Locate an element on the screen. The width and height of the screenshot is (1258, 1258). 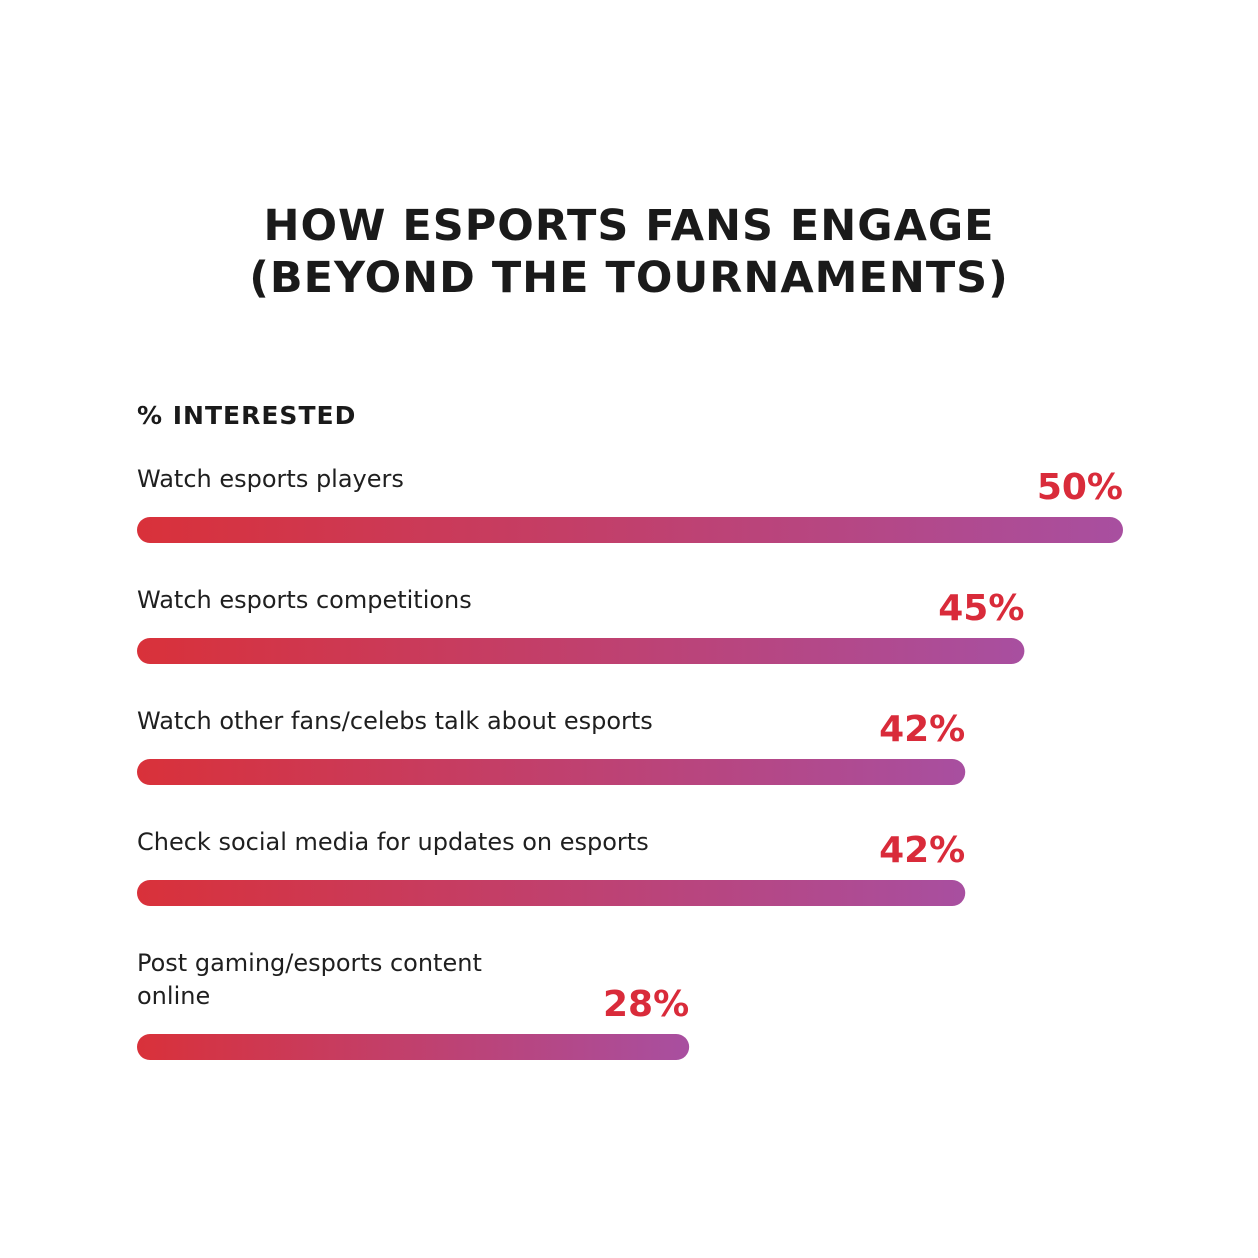
chart-title-line-1: HOW ESPORTS FANS ENGAGE is located at coordinates (629, 226).